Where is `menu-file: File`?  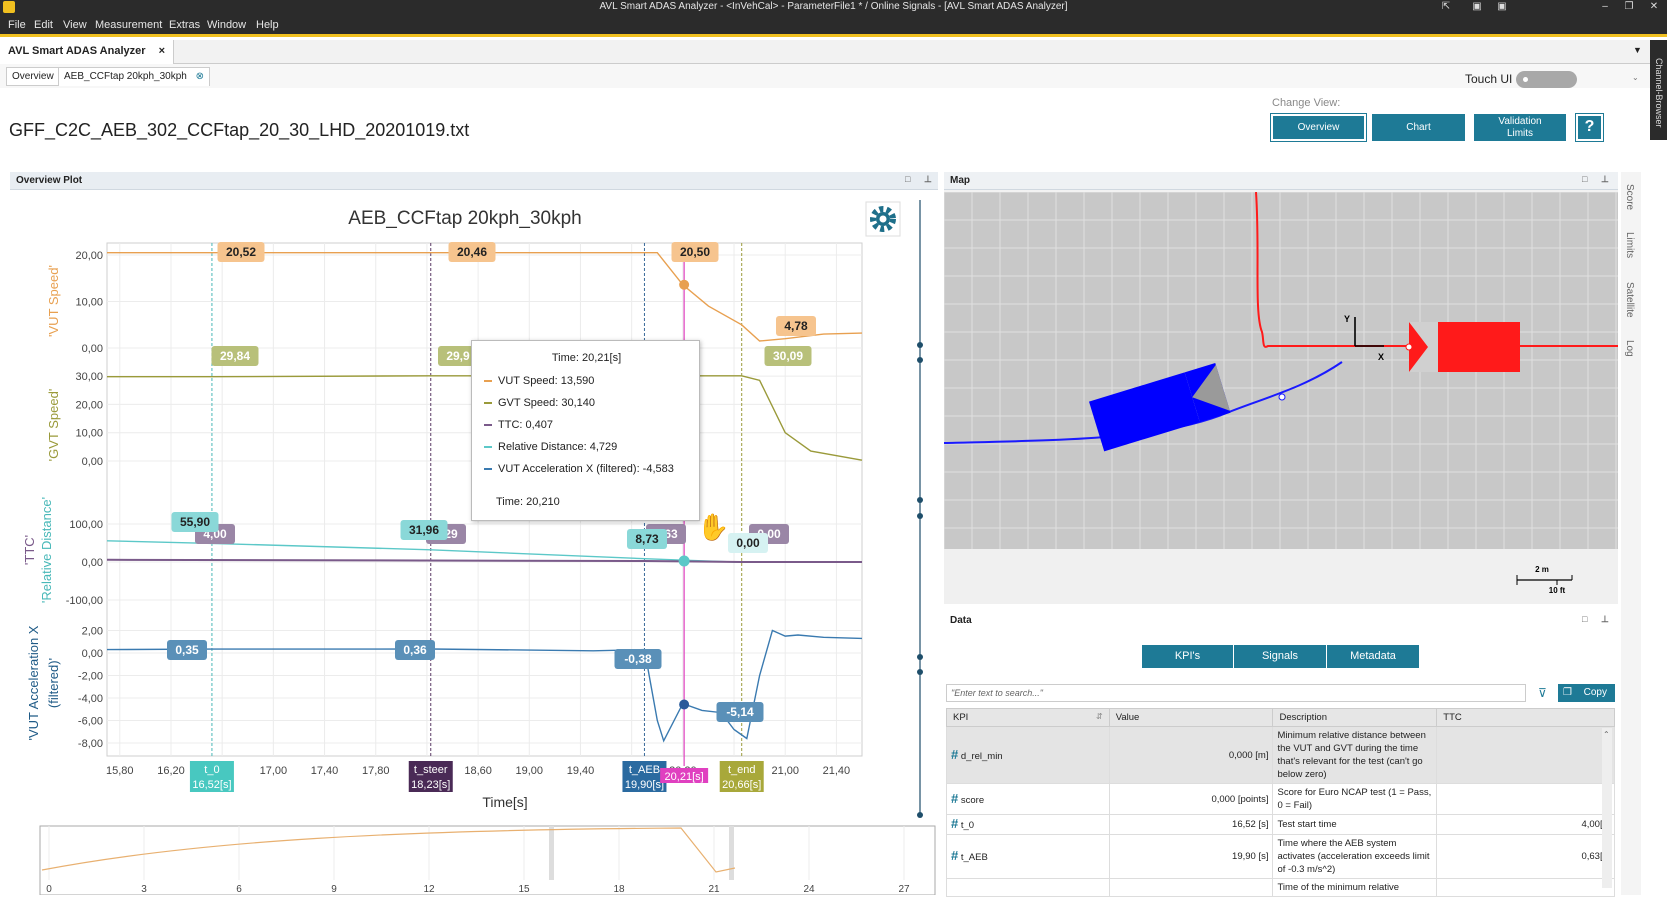
menu-file: File is located at coordinates (17, 25).